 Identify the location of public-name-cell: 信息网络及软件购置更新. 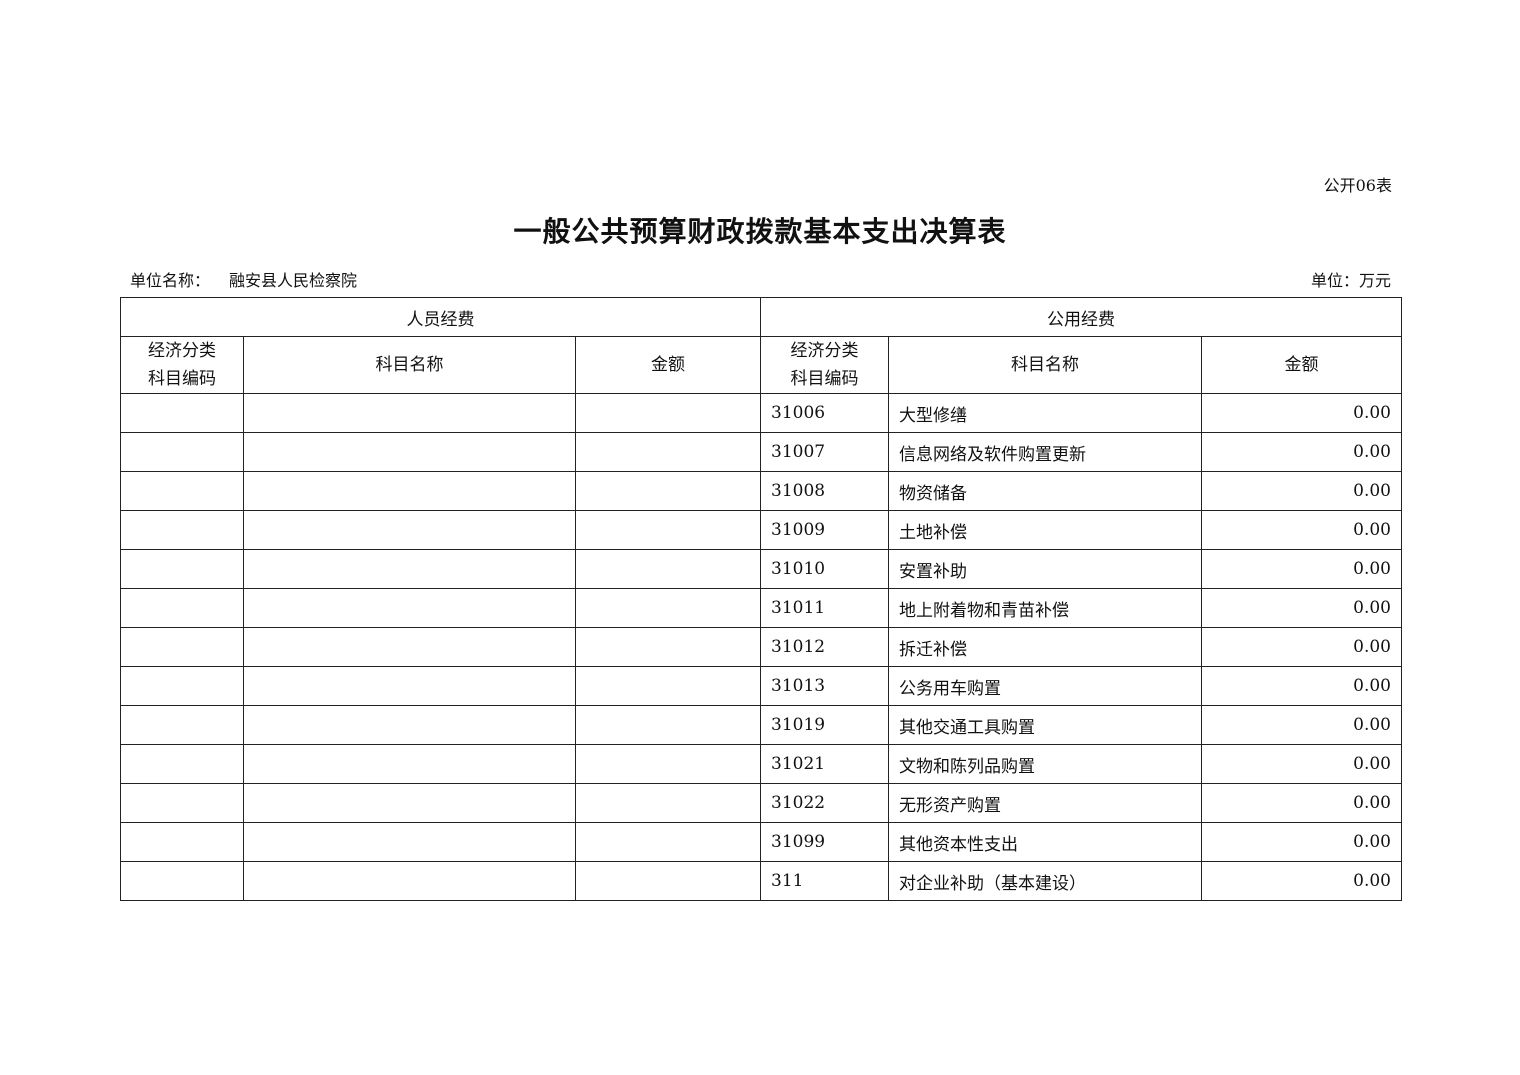
(1045, 452).